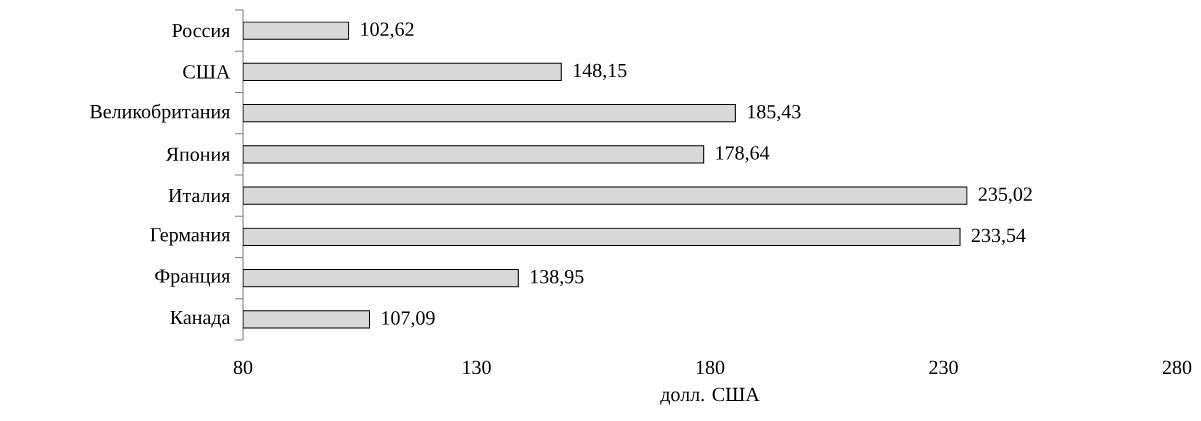 The image size is (1201, 421). Describe the element at coordinates (190, 237) in the screenshot. I see `y-tick-label: Германия` at that location.